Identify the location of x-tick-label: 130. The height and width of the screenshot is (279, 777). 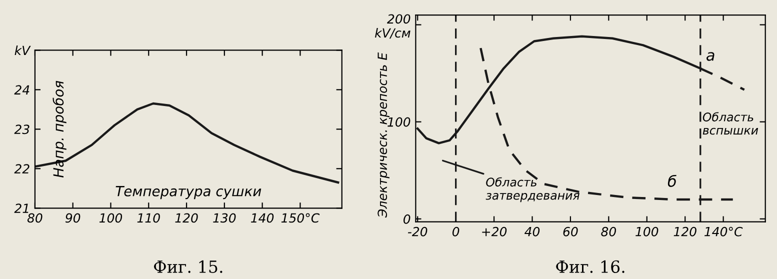
(224, 218).